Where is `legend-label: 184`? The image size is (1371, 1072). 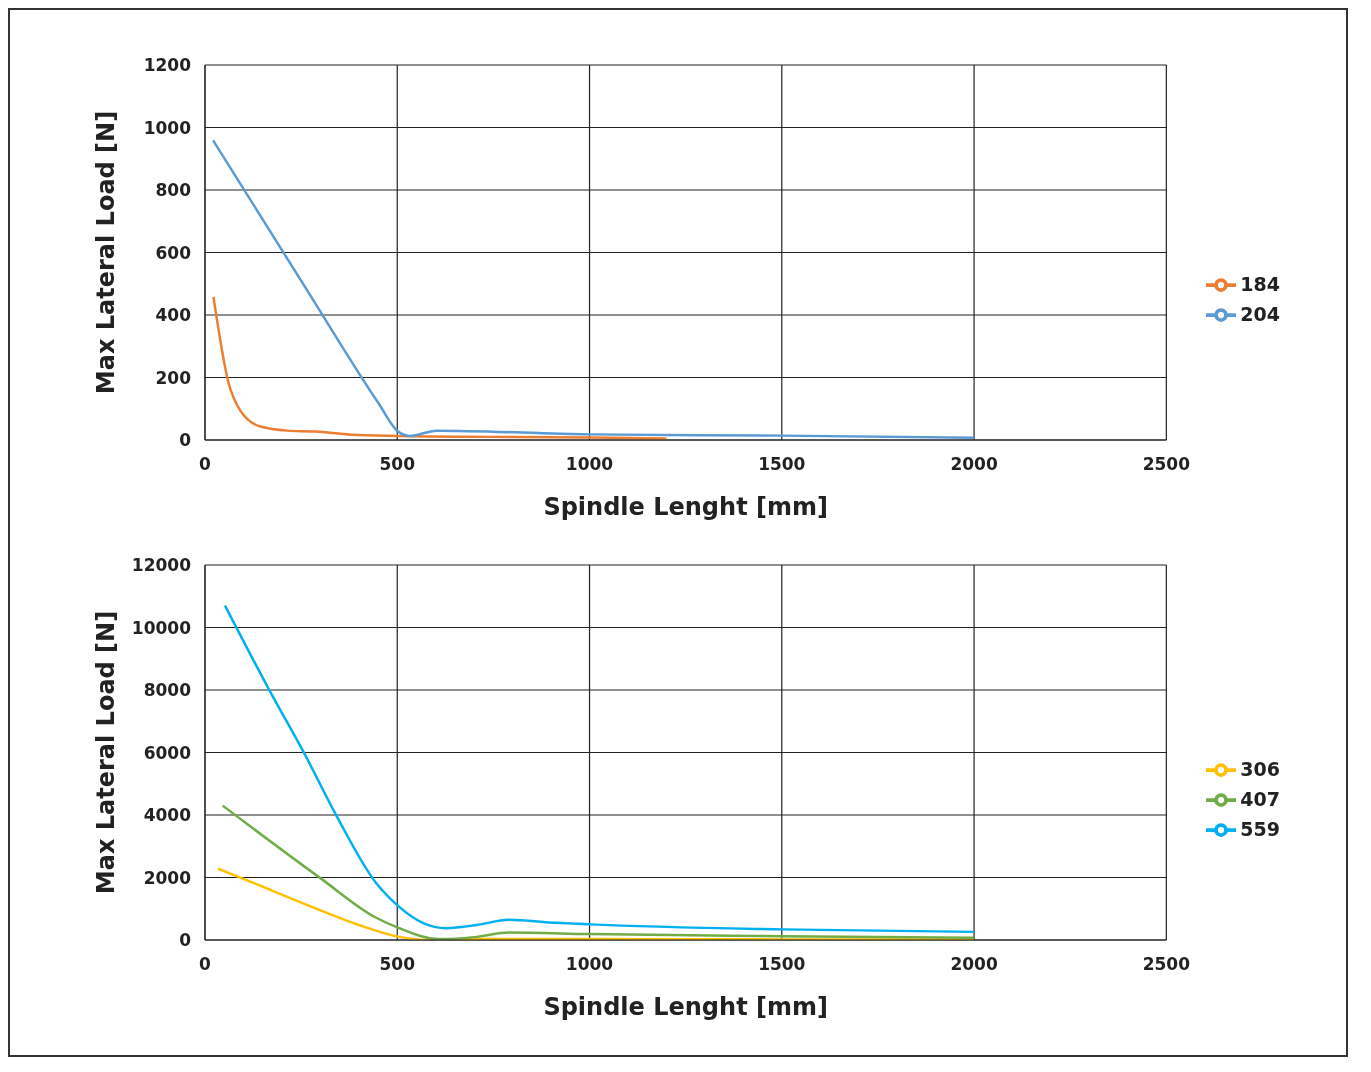
legend-label: 184 is located at coordinates (1260, 283).